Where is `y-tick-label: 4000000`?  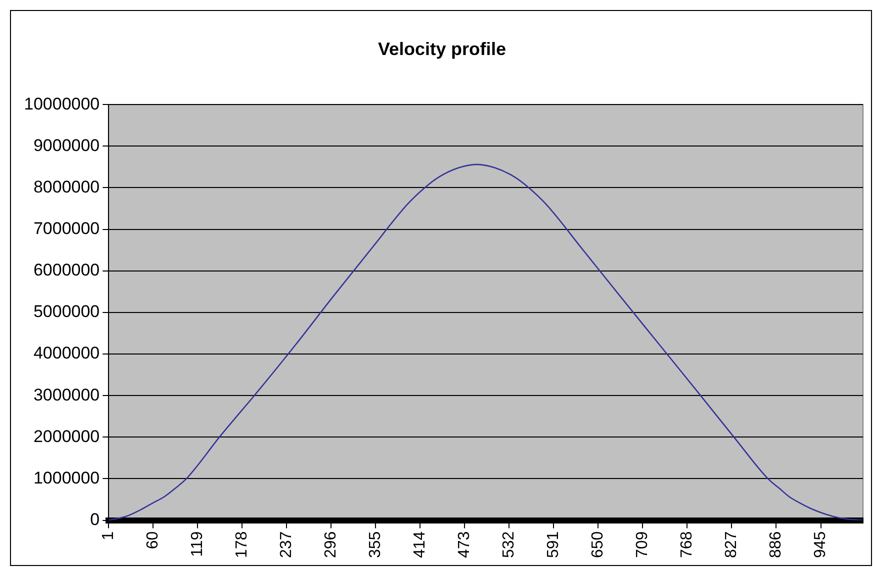 y-tick-label: 4000000 is located at coordinates (66, 353).